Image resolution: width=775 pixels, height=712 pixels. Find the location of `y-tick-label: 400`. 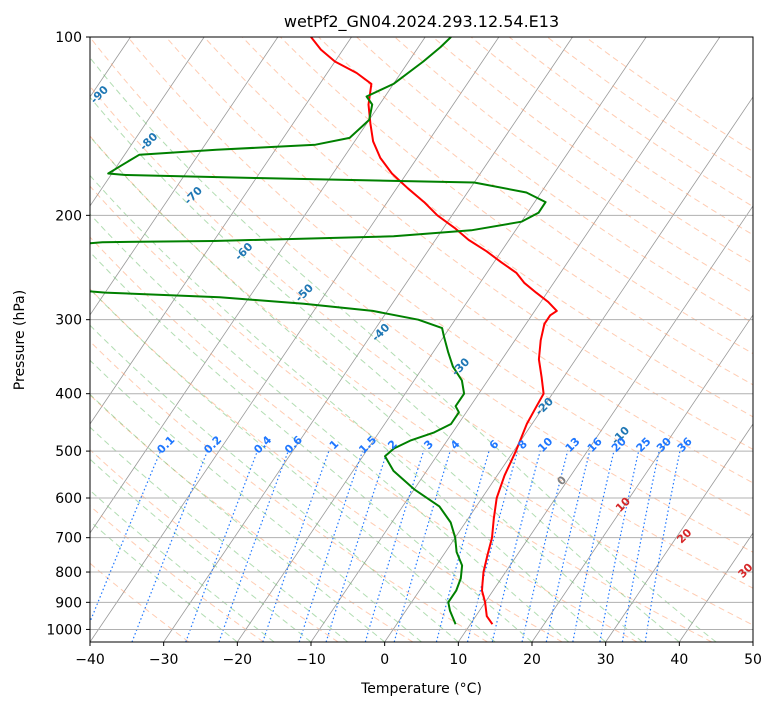

y-tick-label: 400 is located at coordinates (68, 395).